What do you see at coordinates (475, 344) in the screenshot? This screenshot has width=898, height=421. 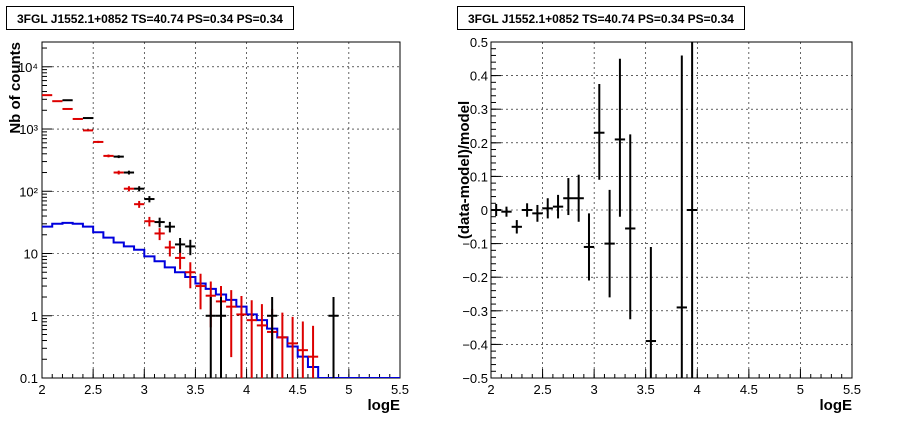 I see `y-tick-label: −0.4` at bounding box center [475, 344].